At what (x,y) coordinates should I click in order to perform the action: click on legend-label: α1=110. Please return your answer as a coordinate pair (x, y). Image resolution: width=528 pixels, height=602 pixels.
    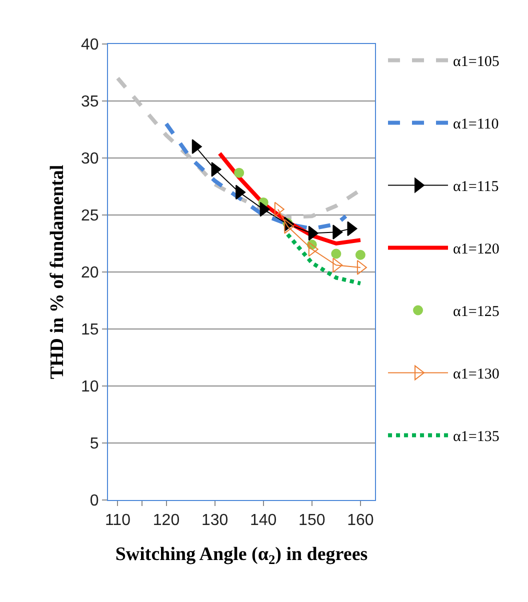
    Looking at the image, I should click on (476, 124).